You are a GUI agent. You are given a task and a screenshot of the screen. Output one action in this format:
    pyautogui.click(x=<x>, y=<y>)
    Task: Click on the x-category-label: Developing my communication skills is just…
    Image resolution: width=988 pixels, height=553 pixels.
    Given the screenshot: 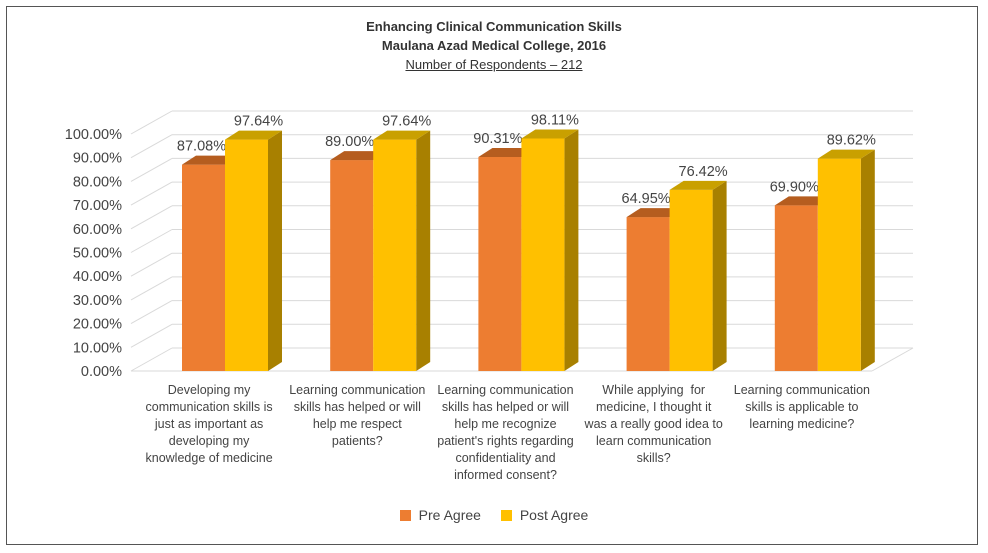 What is the action you would take?
    pyautogui.click(x=209, y=424)
    